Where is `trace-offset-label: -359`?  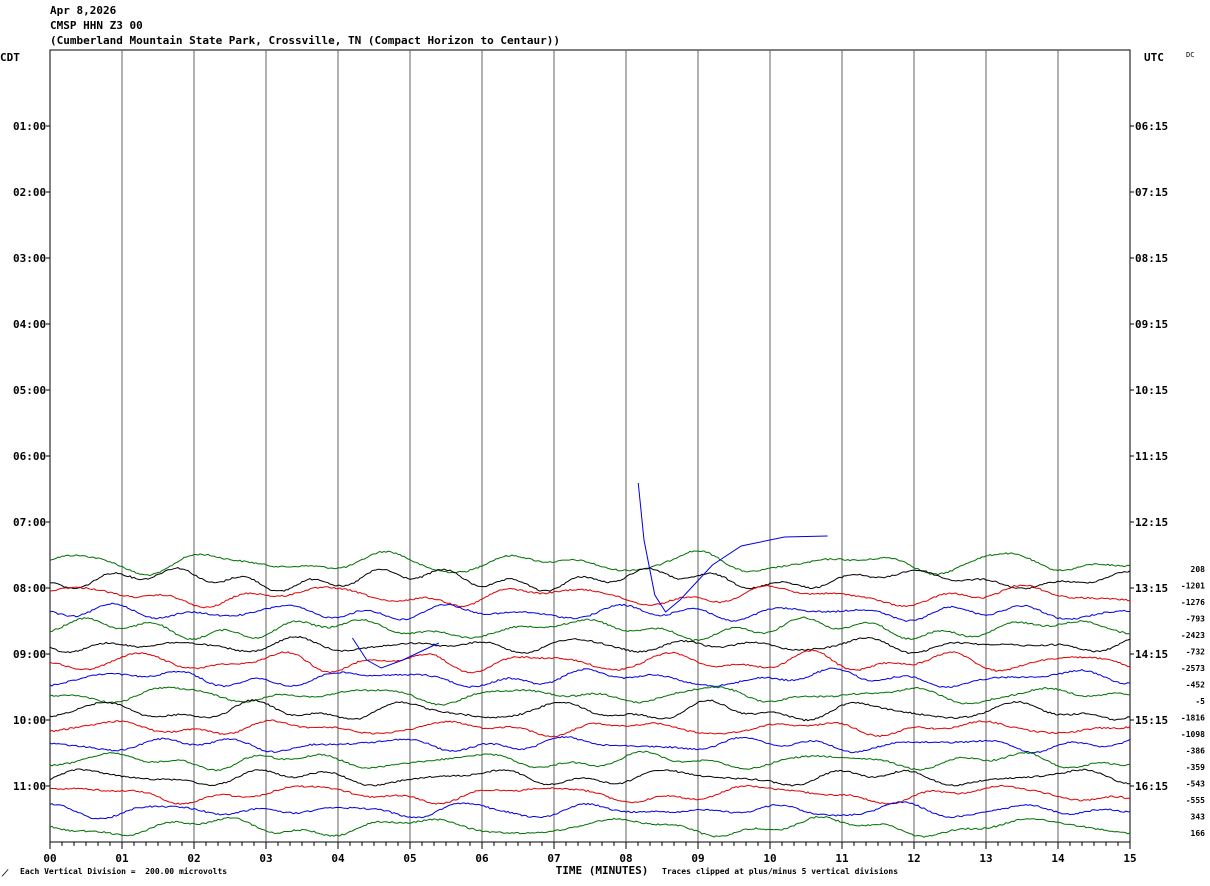
trace-offset-label: -359 is located at coordinates (1195, 767).